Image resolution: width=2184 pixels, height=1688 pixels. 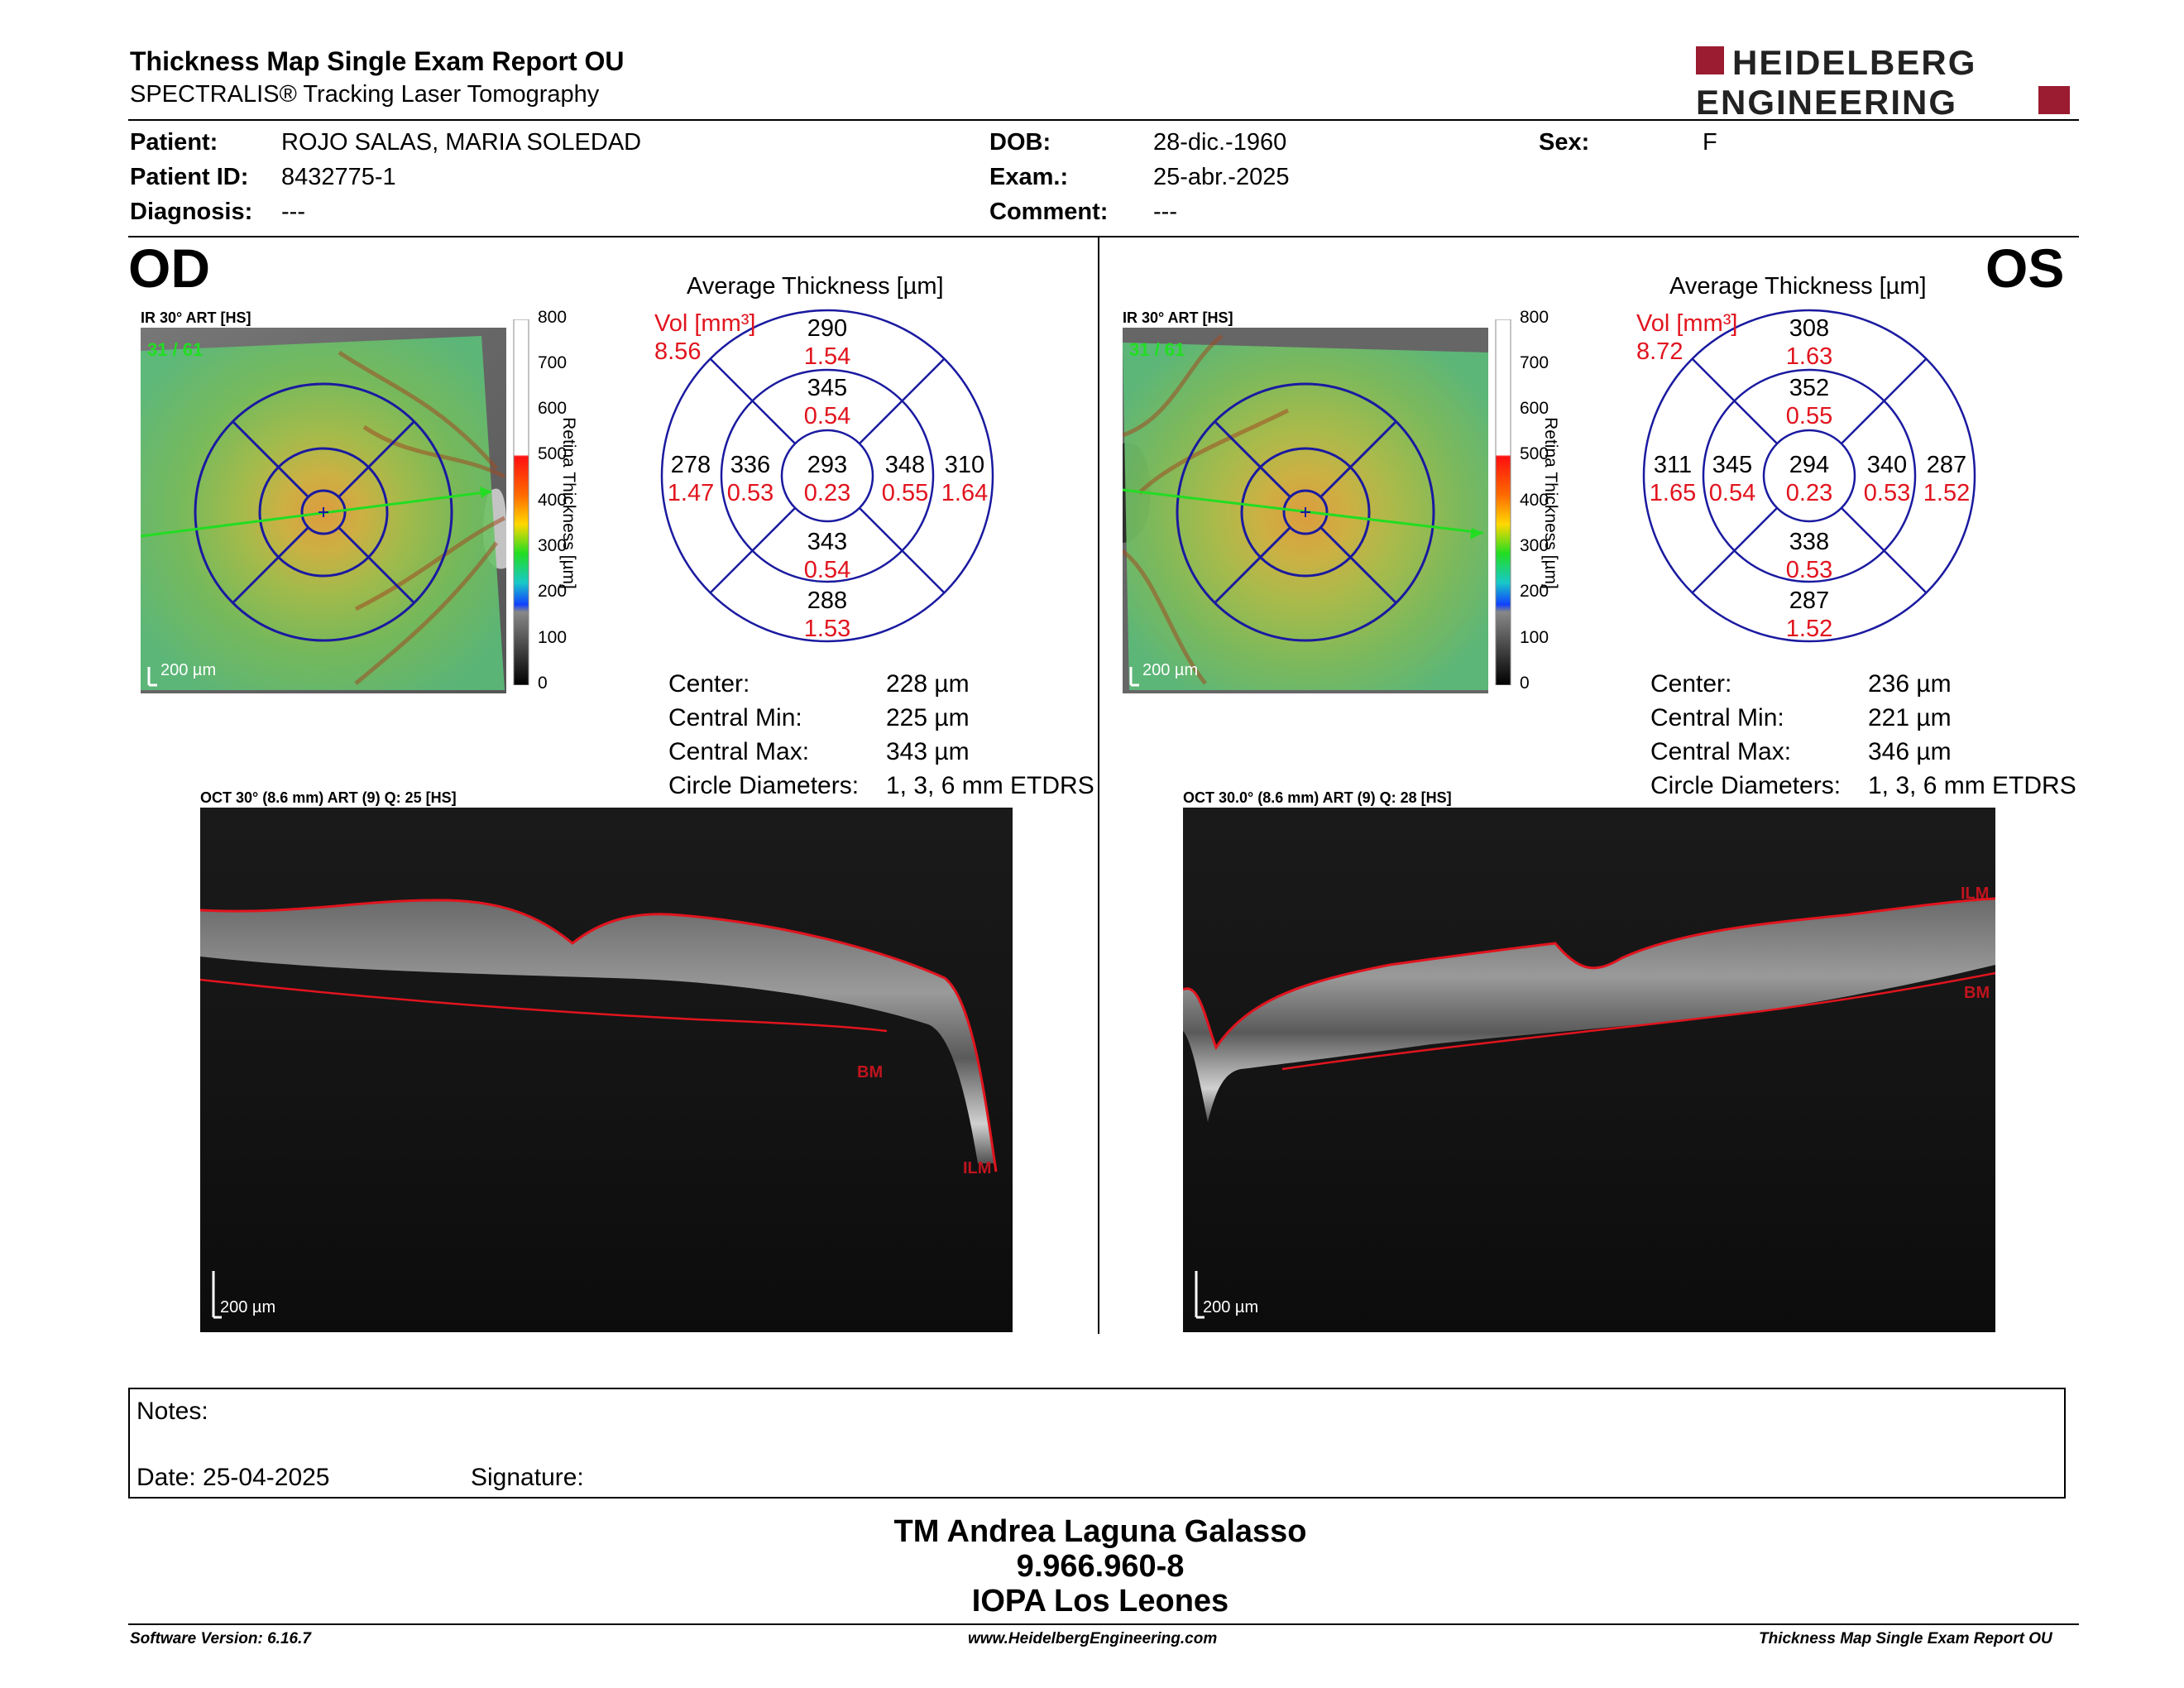 What do you see at coordinates (1732, 465) in the screenshot?
I see `os-it-thickness: 345` at bounding box center [1732, 465].